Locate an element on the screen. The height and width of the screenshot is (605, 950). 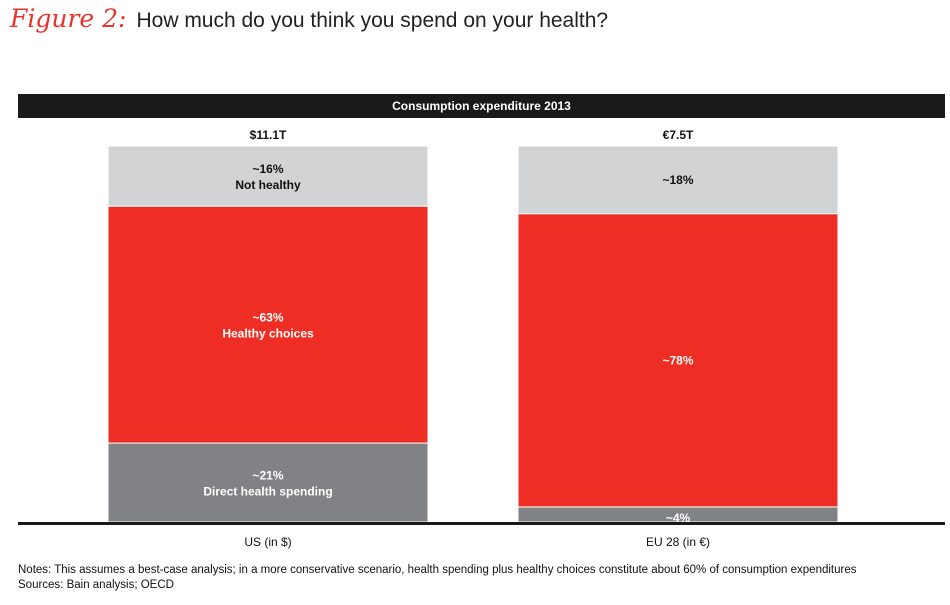
chart-title: Consumption expenditure 2013 is located at coordinates (481, 106).